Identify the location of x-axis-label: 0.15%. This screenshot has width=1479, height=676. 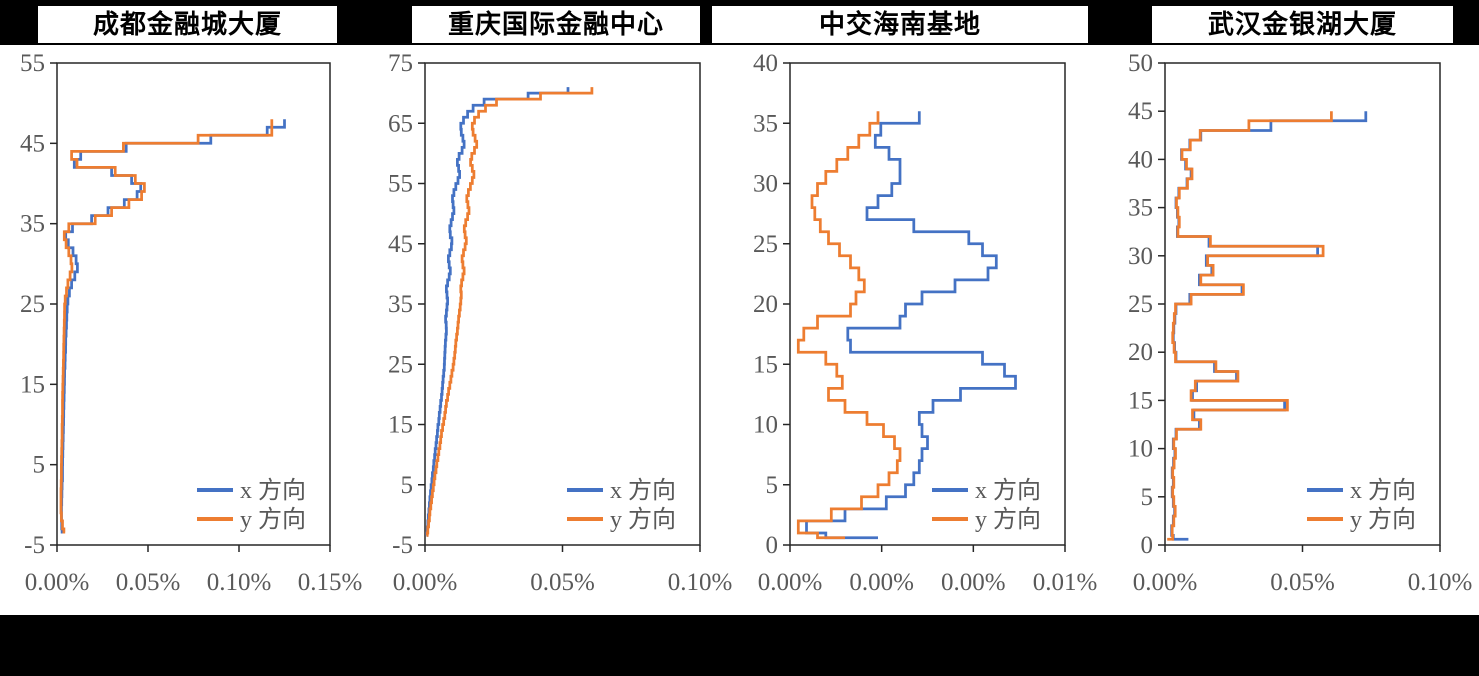
(330, 582).